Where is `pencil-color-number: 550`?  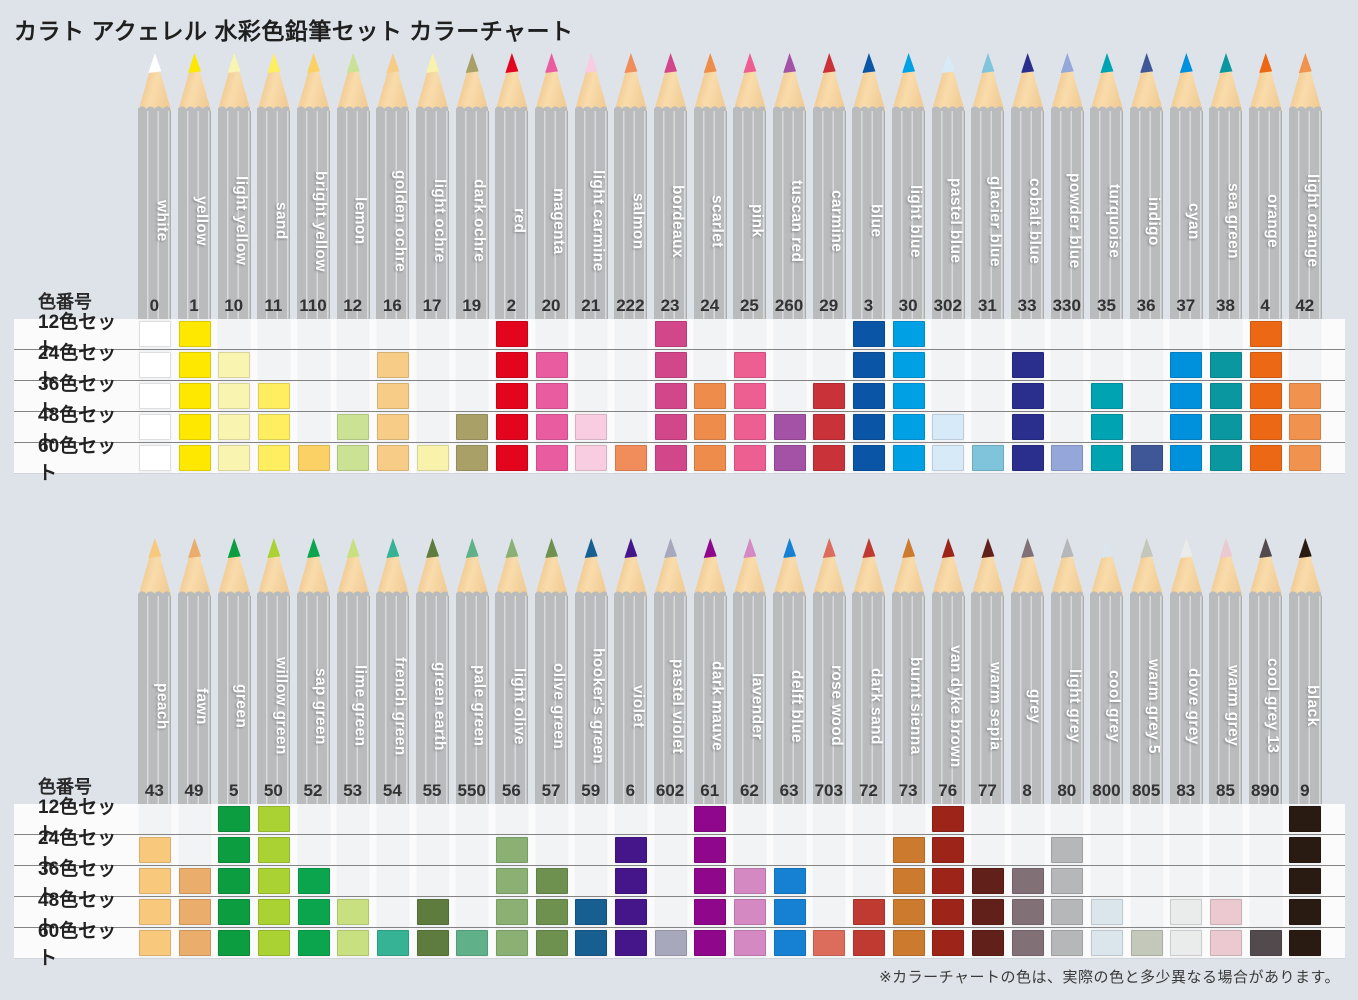 pencil-color-number: 550 is located at coordinates (471, 790).